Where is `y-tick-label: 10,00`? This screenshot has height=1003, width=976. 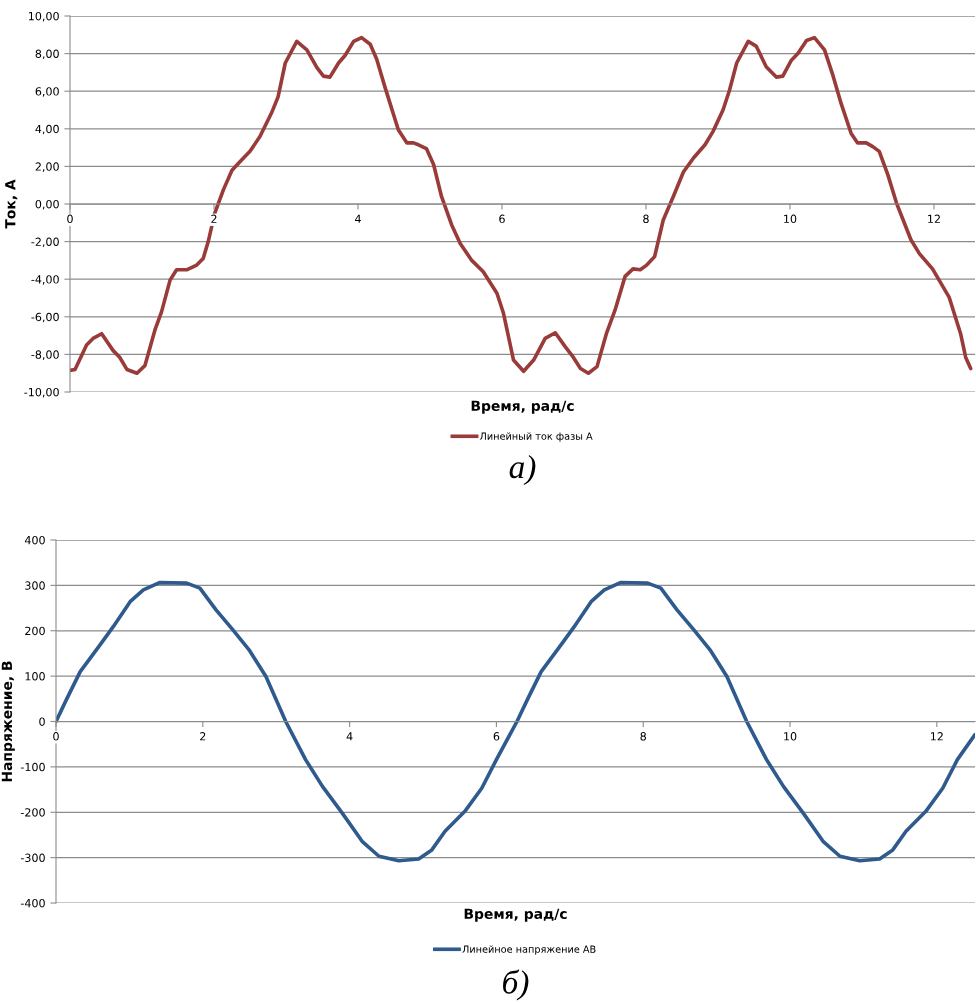
y-tick-label: 10,00 is located at coordinates (43, 16).